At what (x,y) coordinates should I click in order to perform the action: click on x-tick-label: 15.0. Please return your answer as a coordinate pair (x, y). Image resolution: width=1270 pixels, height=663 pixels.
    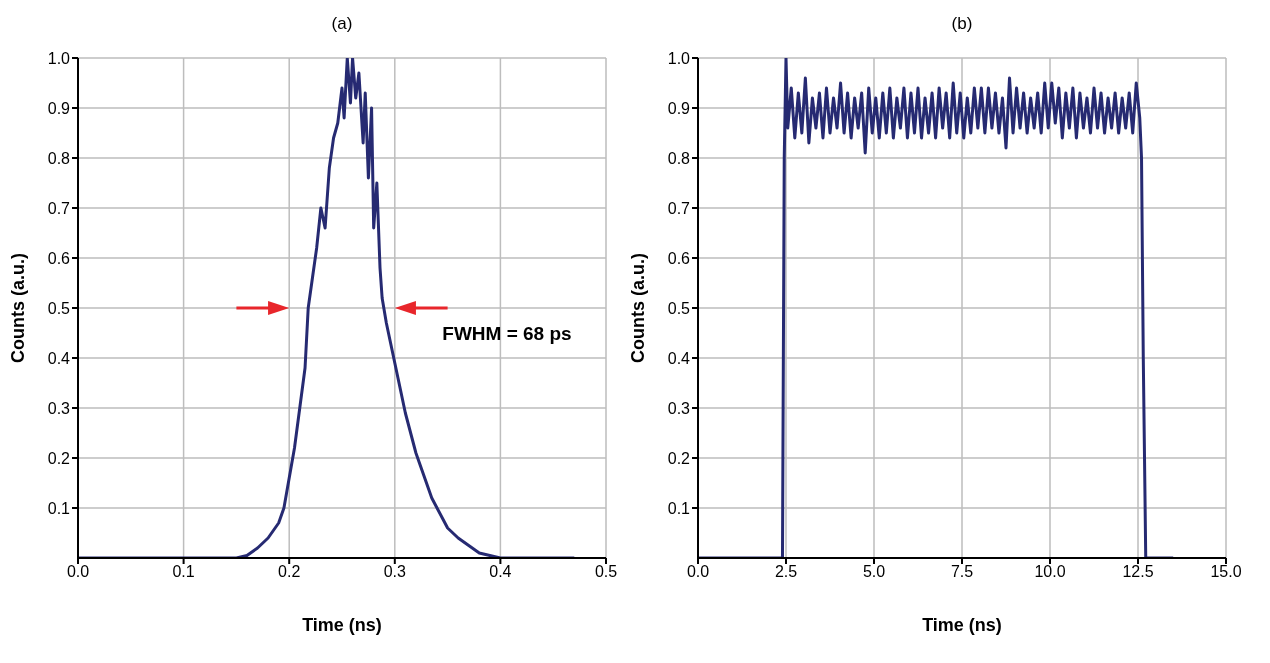
    Looking at the image, I should click on (1226, 572).